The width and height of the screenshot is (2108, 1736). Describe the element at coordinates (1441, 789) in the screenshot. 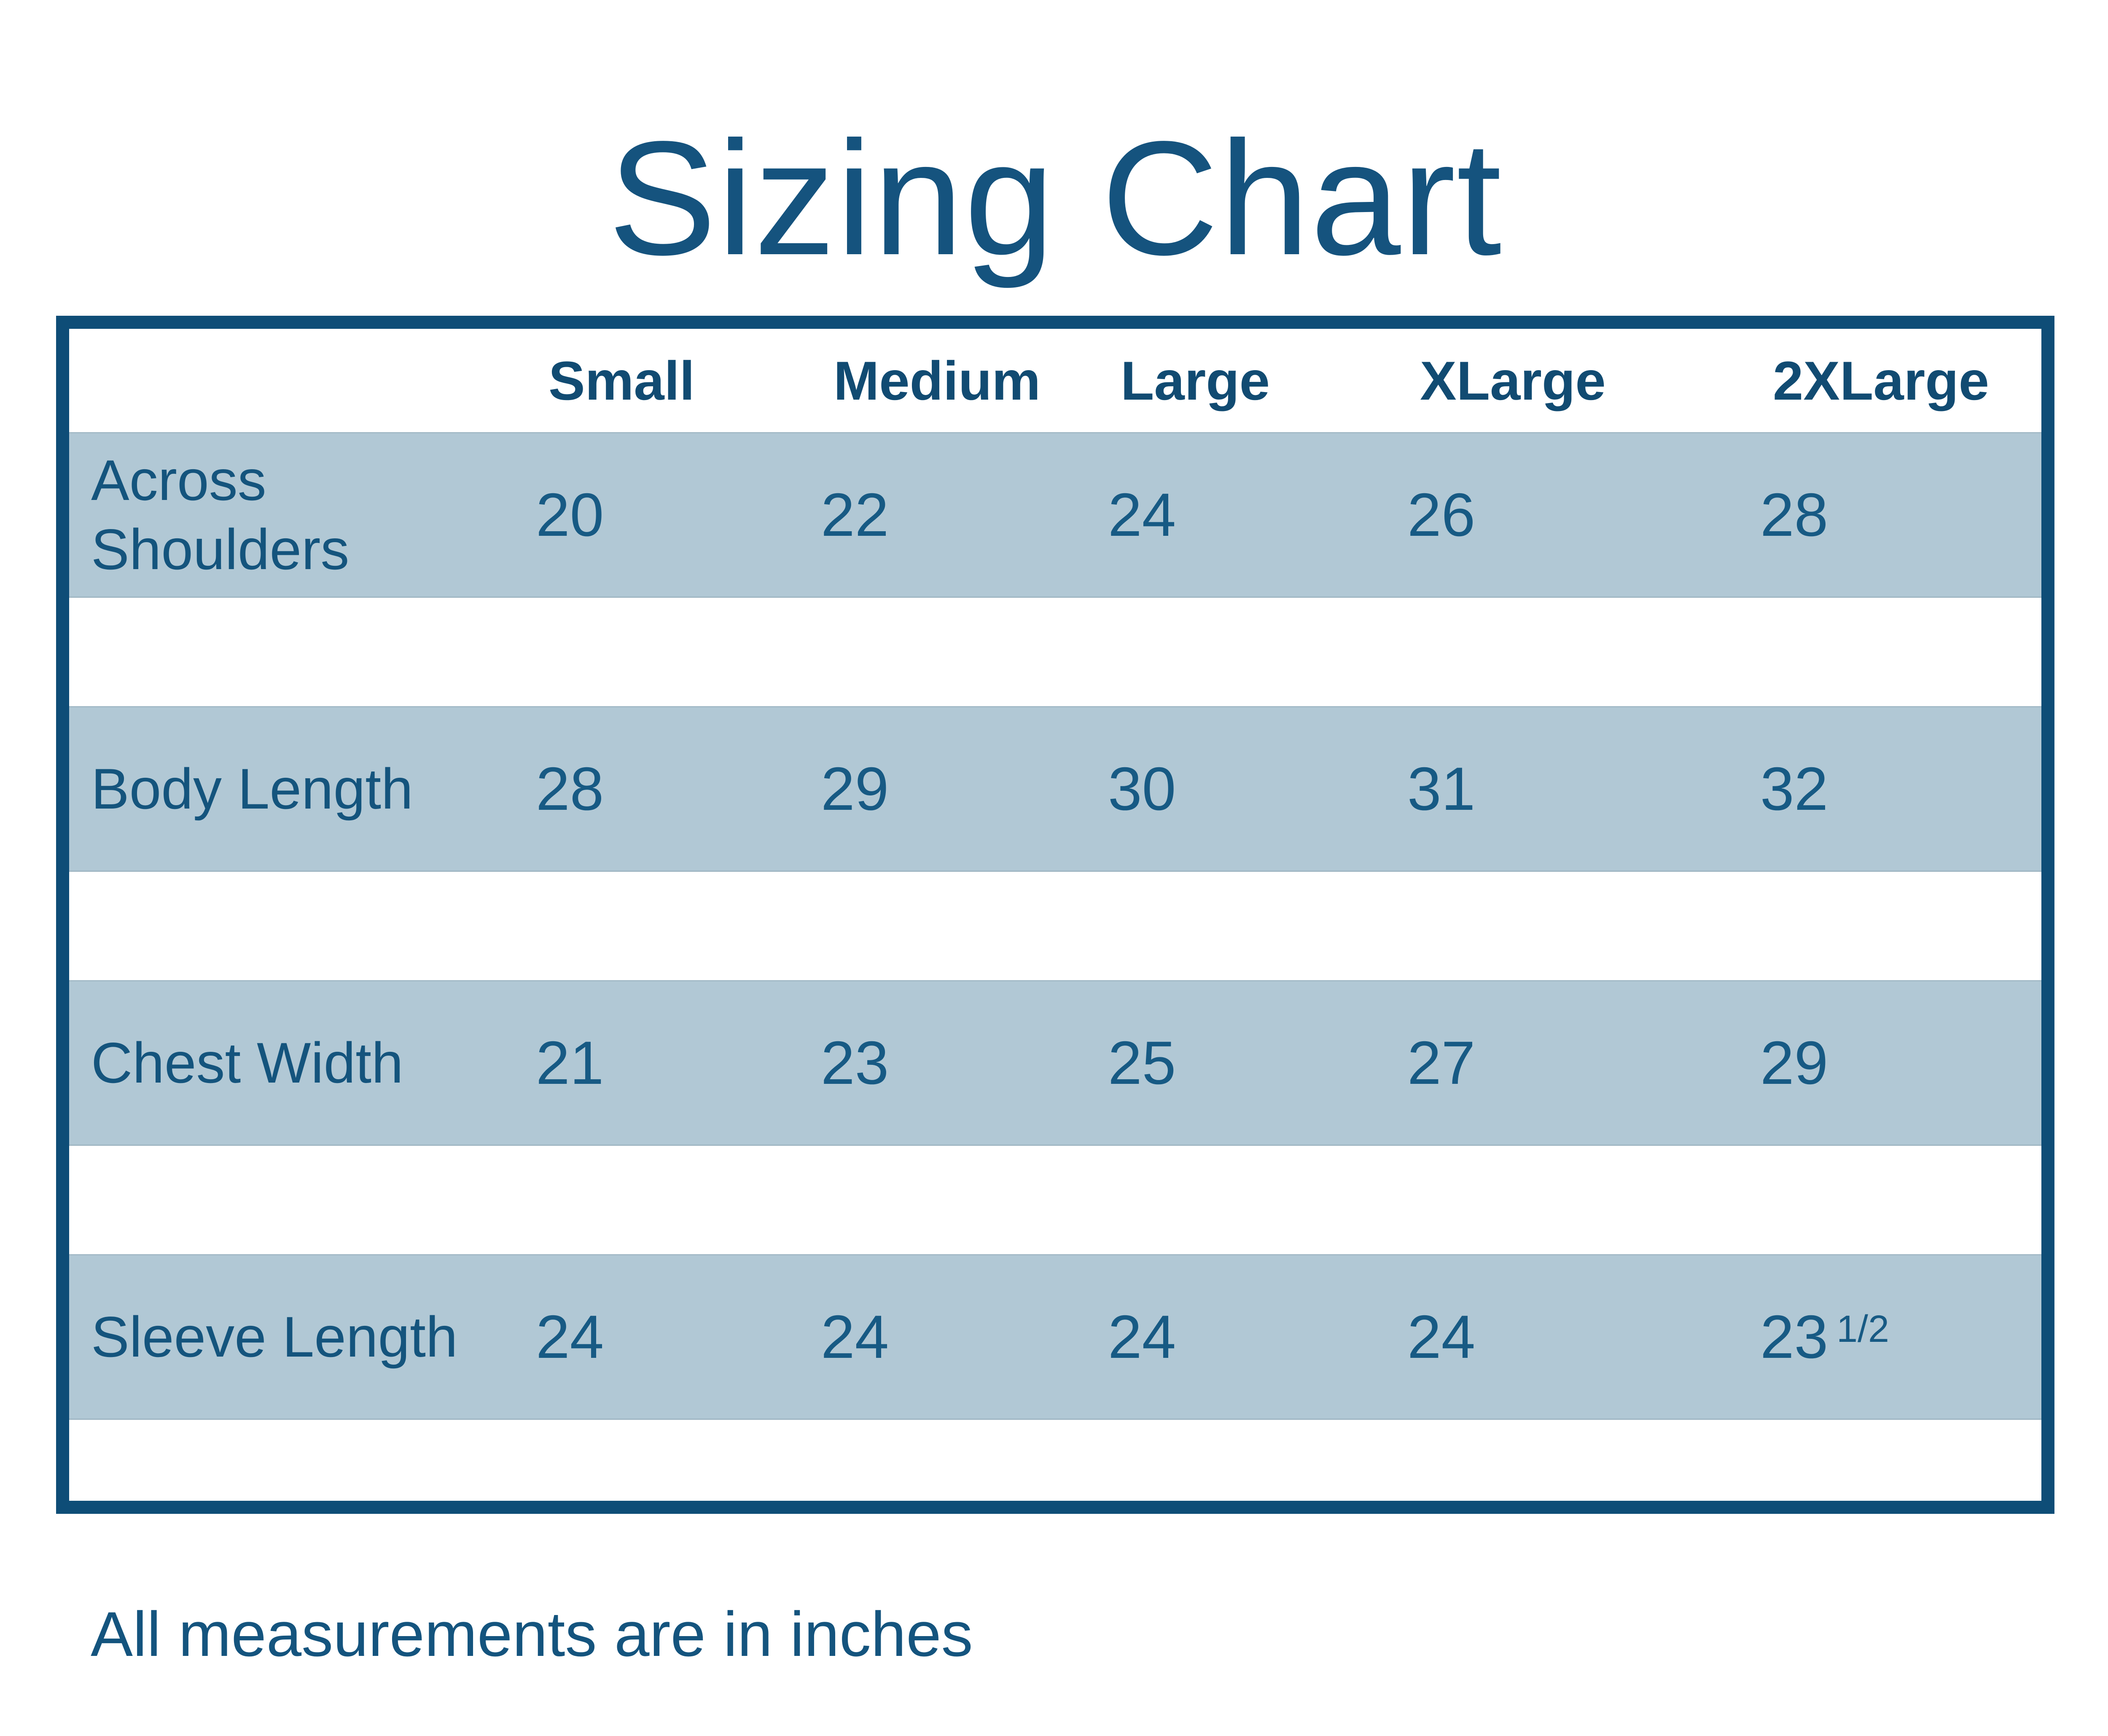

I see `size-value: 31` at that location.